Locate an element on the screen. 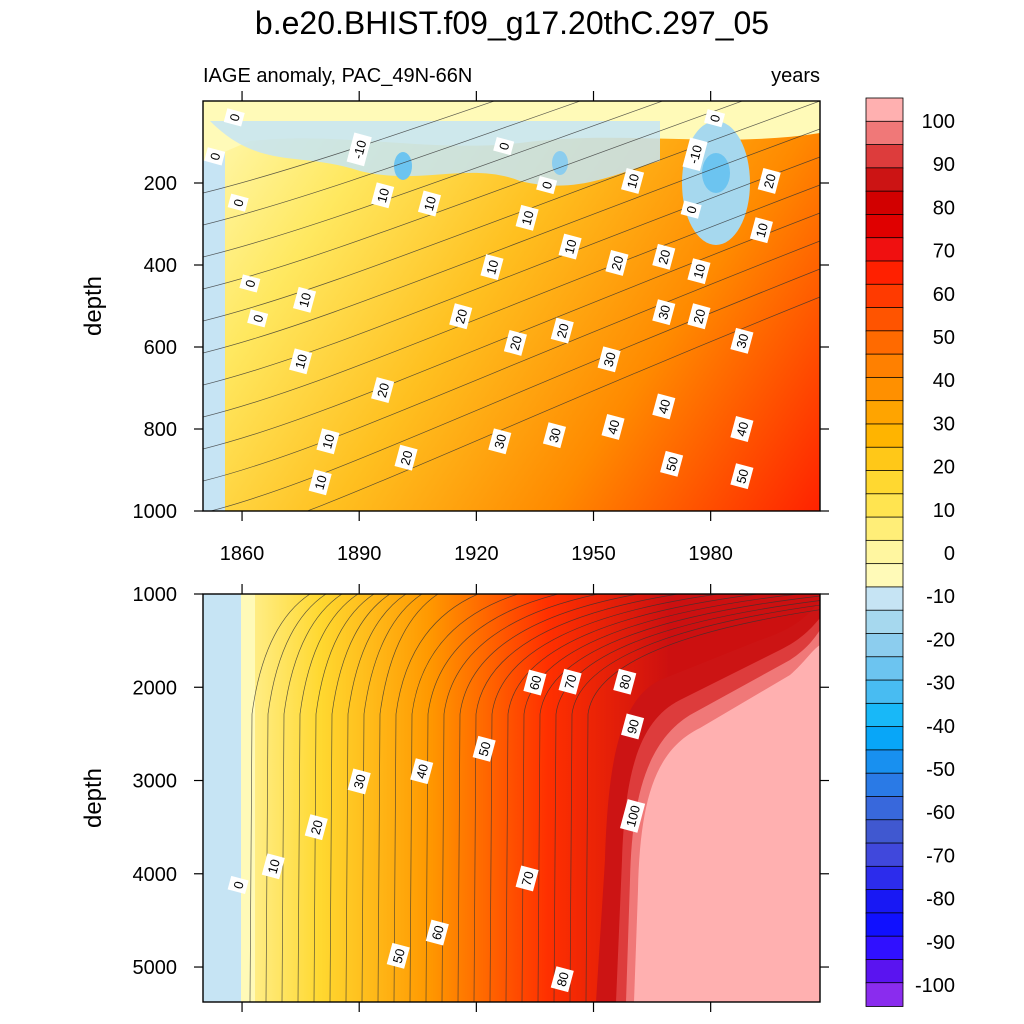  colorbar-label: 90 is located at coordinates (944, 165).